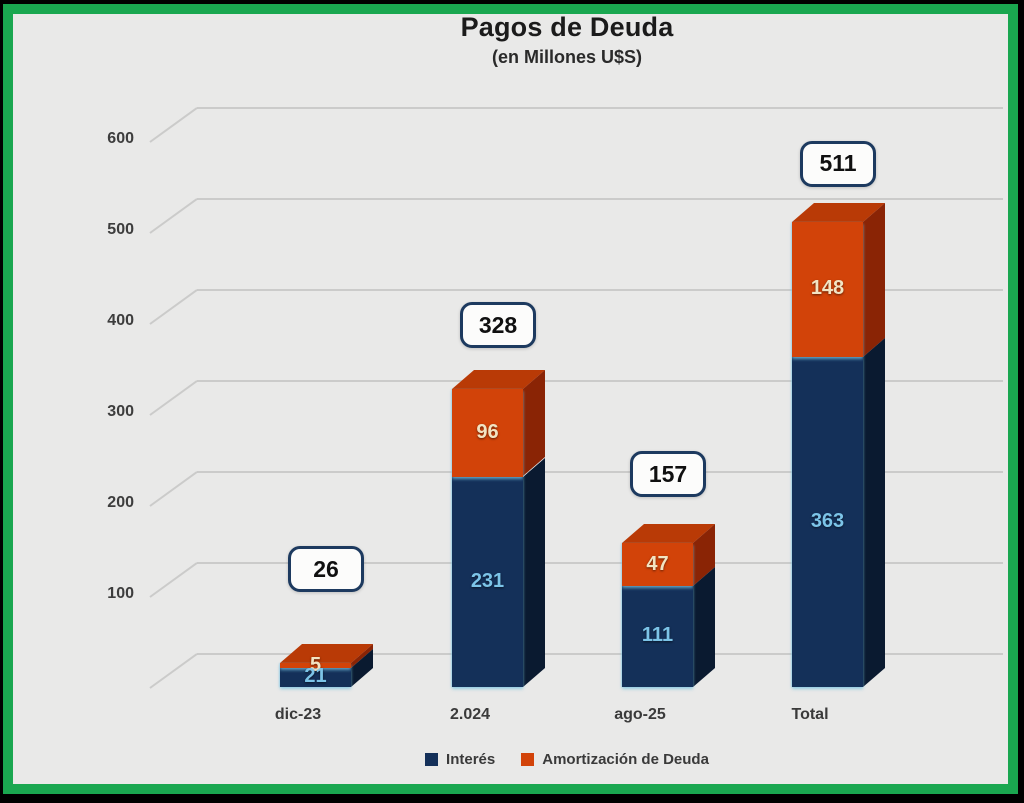 The height and width of the screenshot is (803, 1024). Describe the element at coordinates (640, 714) in the screenshot. I see `category-label: ago-25` at that location.